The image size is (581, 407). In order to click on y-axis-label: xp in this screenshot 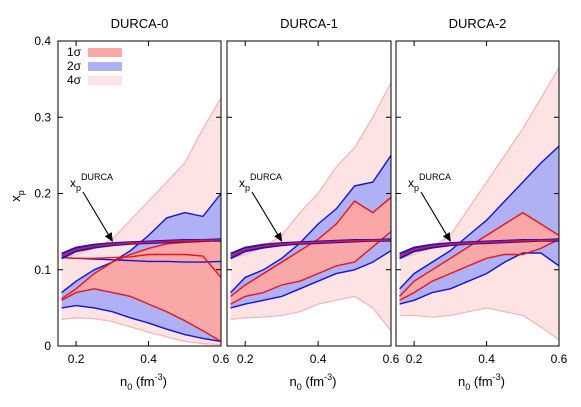, I will do `click(17, 196)`.